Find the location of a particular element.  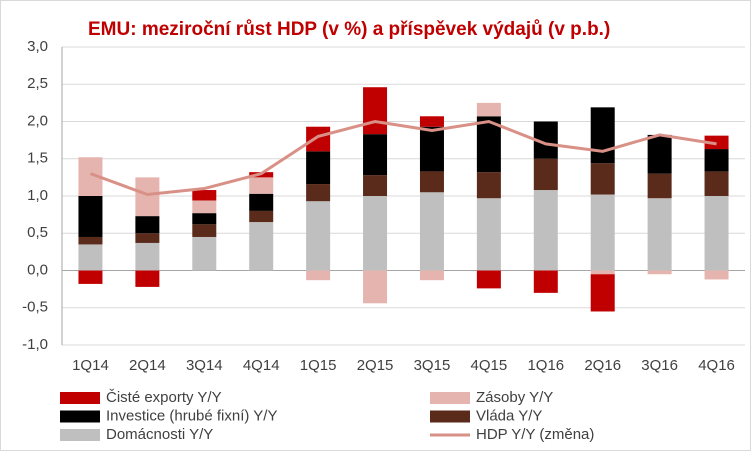

x-tick-label: 1Q16 is located at coordinates (545, 365).